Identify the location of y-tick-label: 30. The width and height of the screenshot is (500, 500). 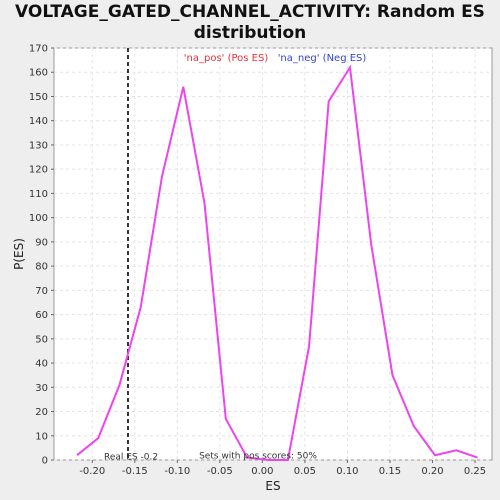
(41, 388).